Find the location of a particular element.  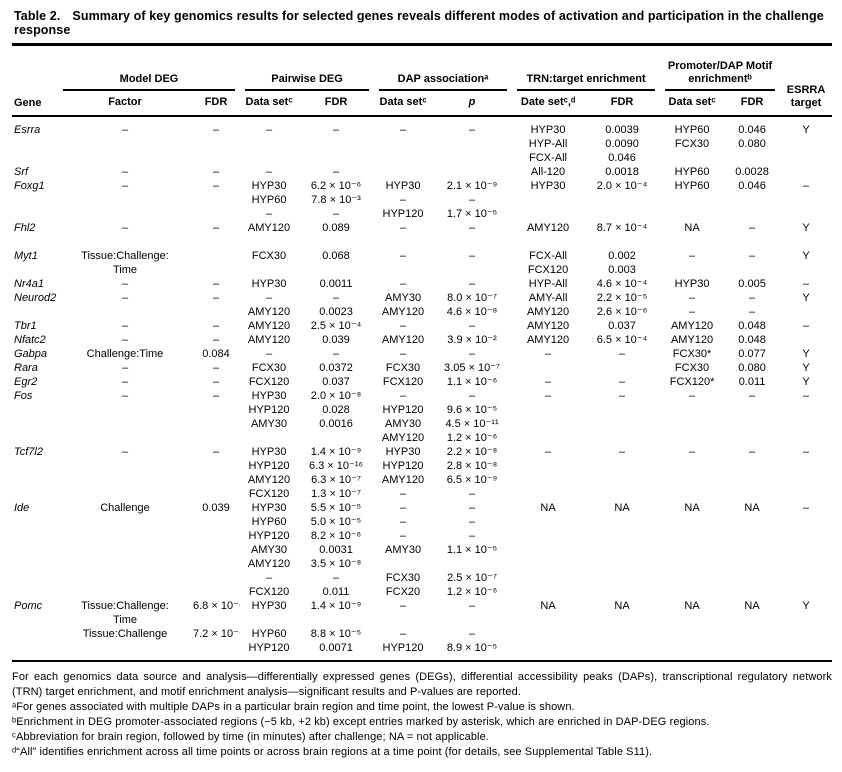

data-cell: FCX120 is located at coordinates (403, 382).